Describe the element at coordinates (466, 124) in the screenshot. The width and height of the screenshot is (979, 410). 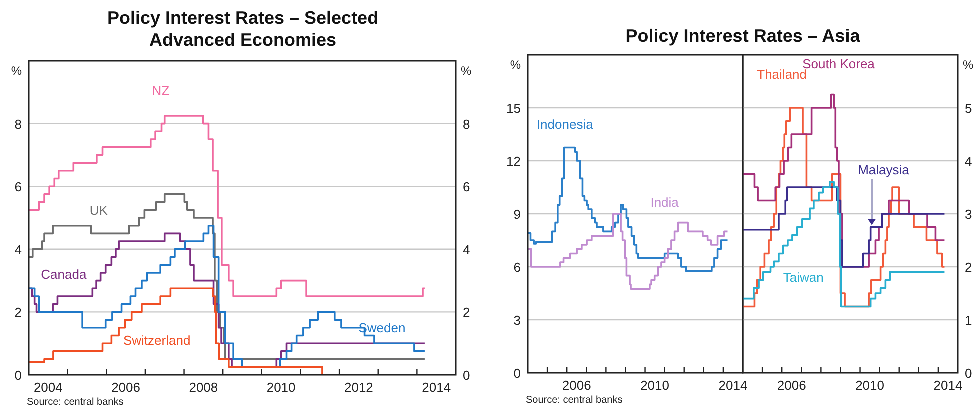
I see `y2-tick-label: 8` at that location.